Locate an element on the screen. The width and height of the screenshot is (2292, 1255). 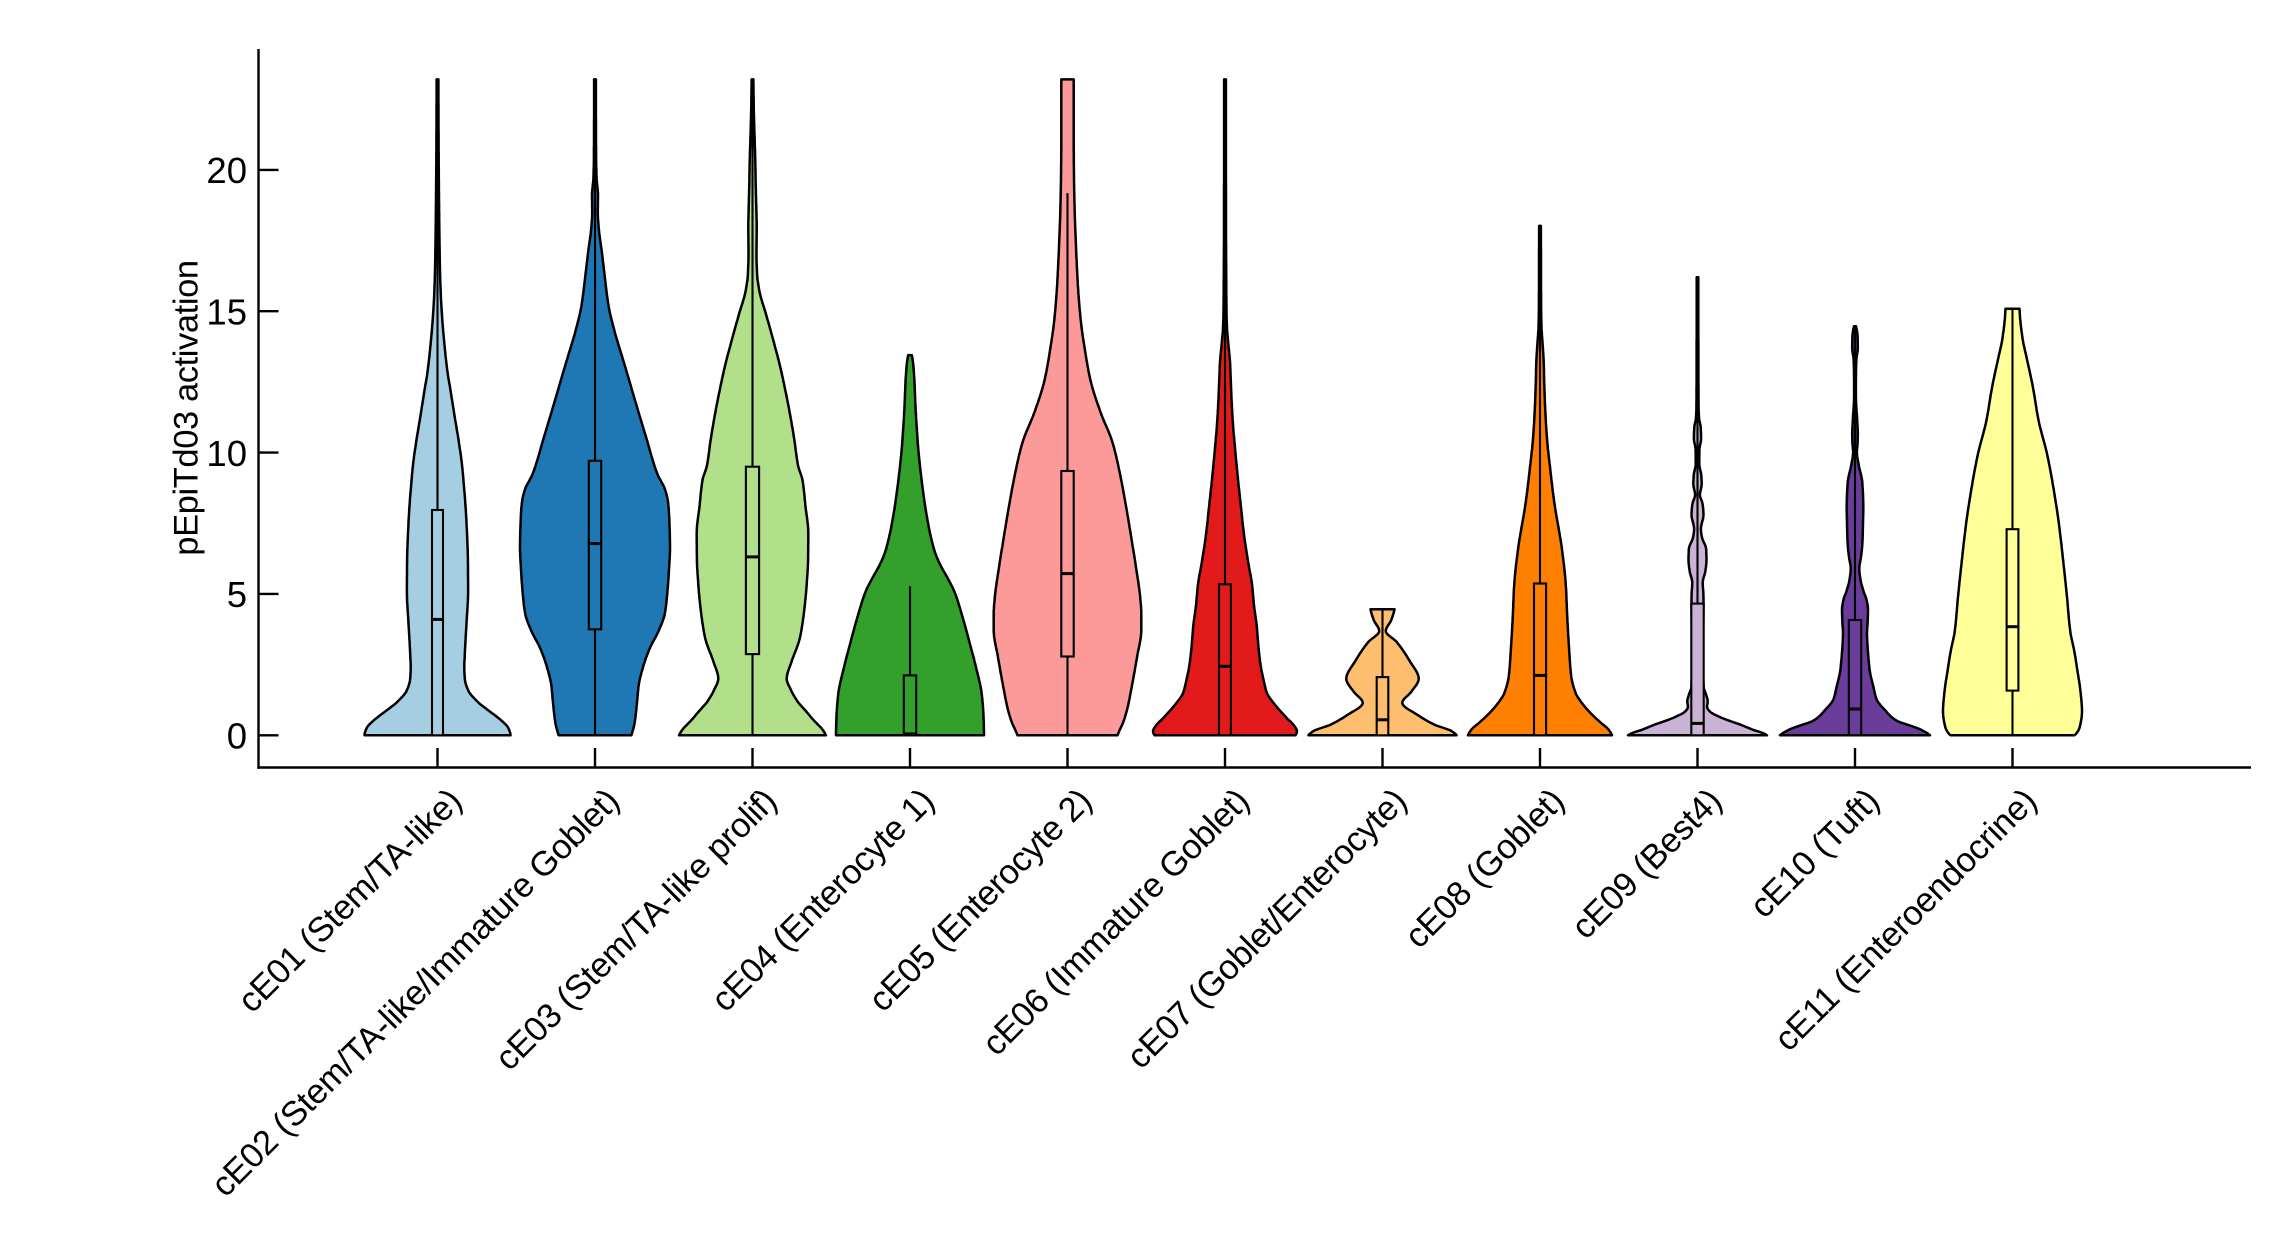
svg-text: 20 is located at coordinates (226, 170).